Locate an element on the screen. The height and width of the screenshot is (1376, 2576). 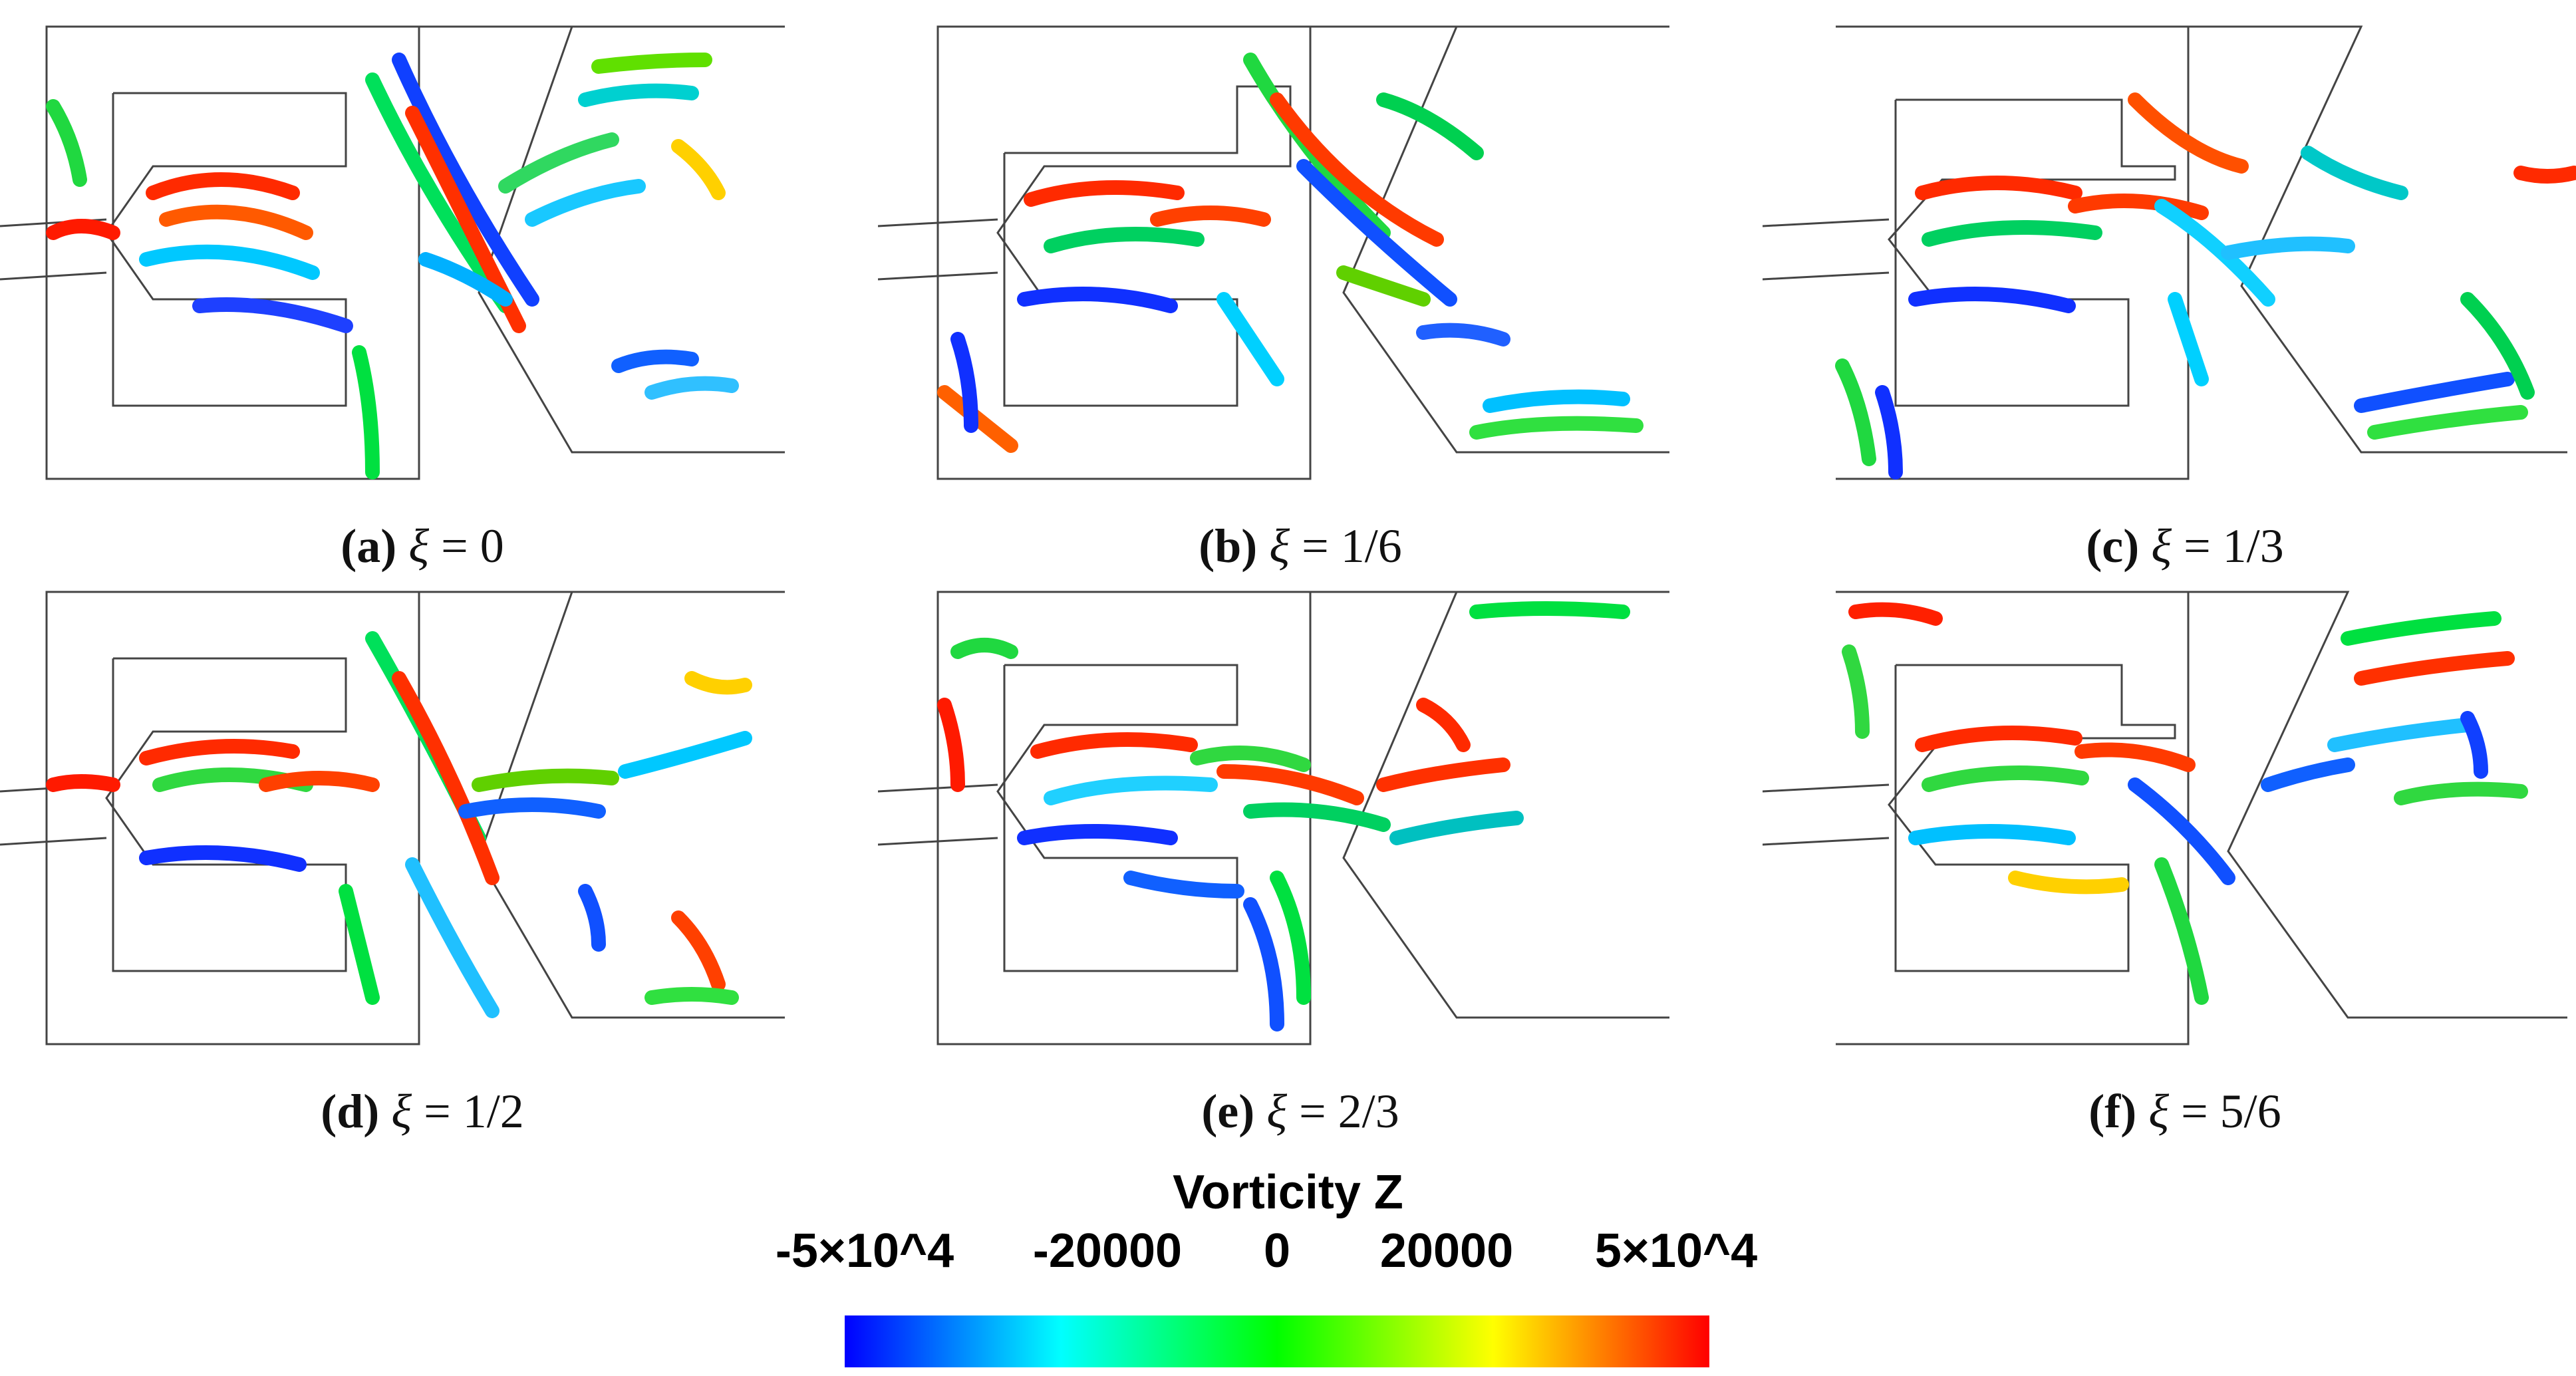
colorbar-tick-label: 20000 is located at coordinates (1446, 1251).